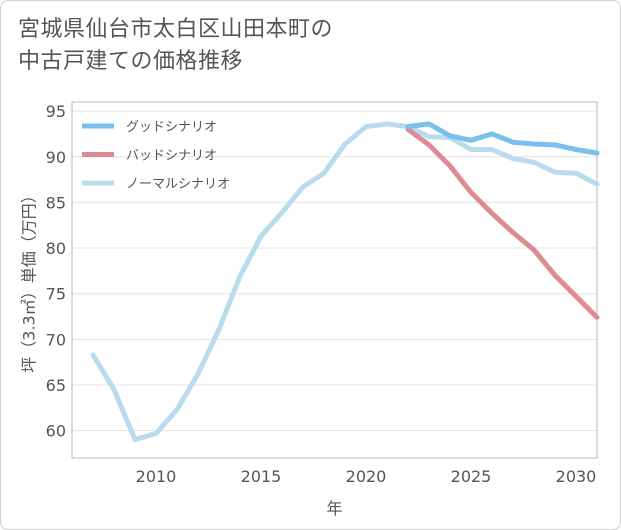  I want to click on y-tick-label: 95, so click(56, 111).